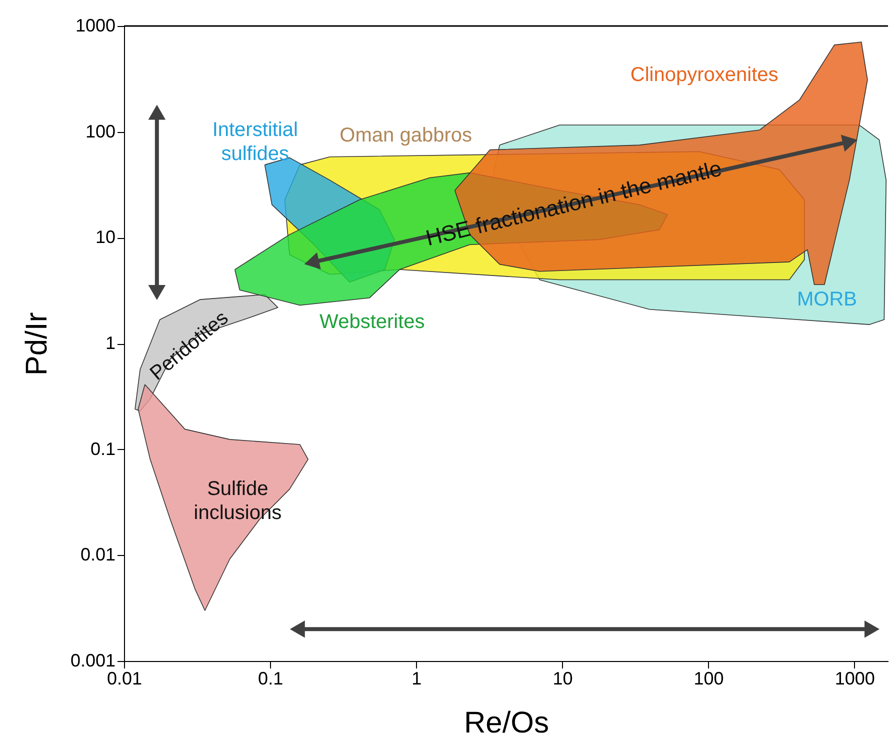 The image size is (890, 756). I want to click on y-tick-label: 1000, so click(95, 26).